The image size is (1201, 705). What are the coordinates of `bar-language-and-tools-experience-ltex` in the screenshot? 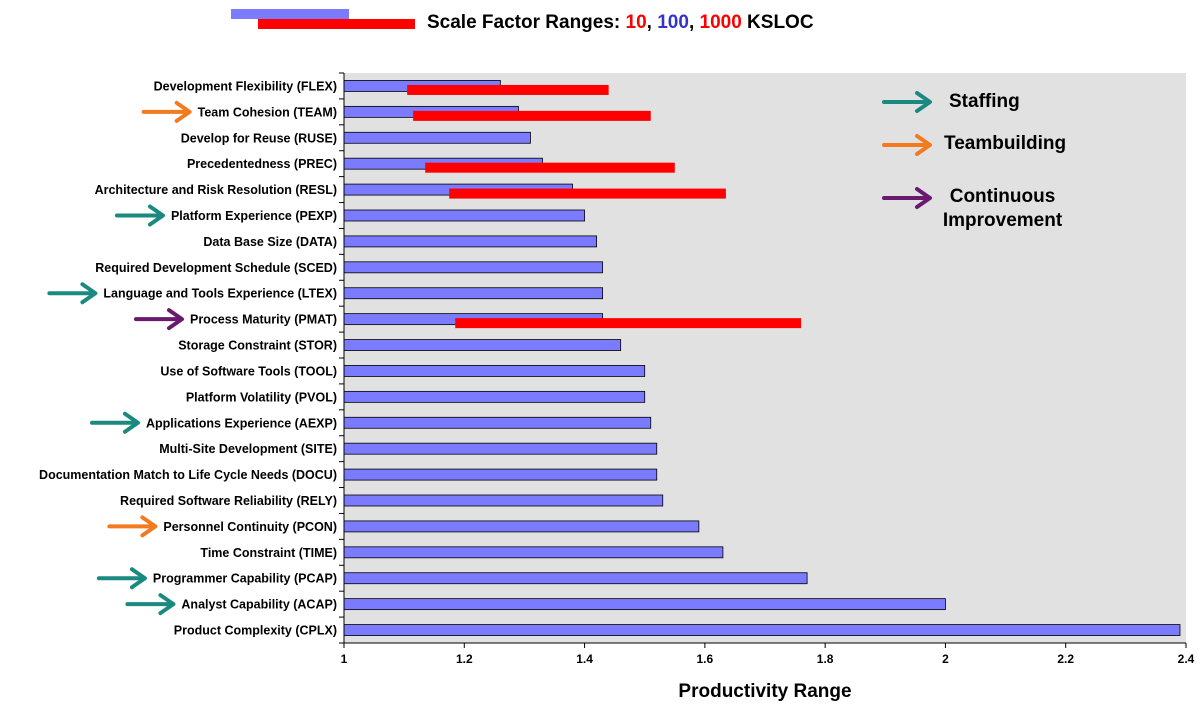 It's located at (473, 293).